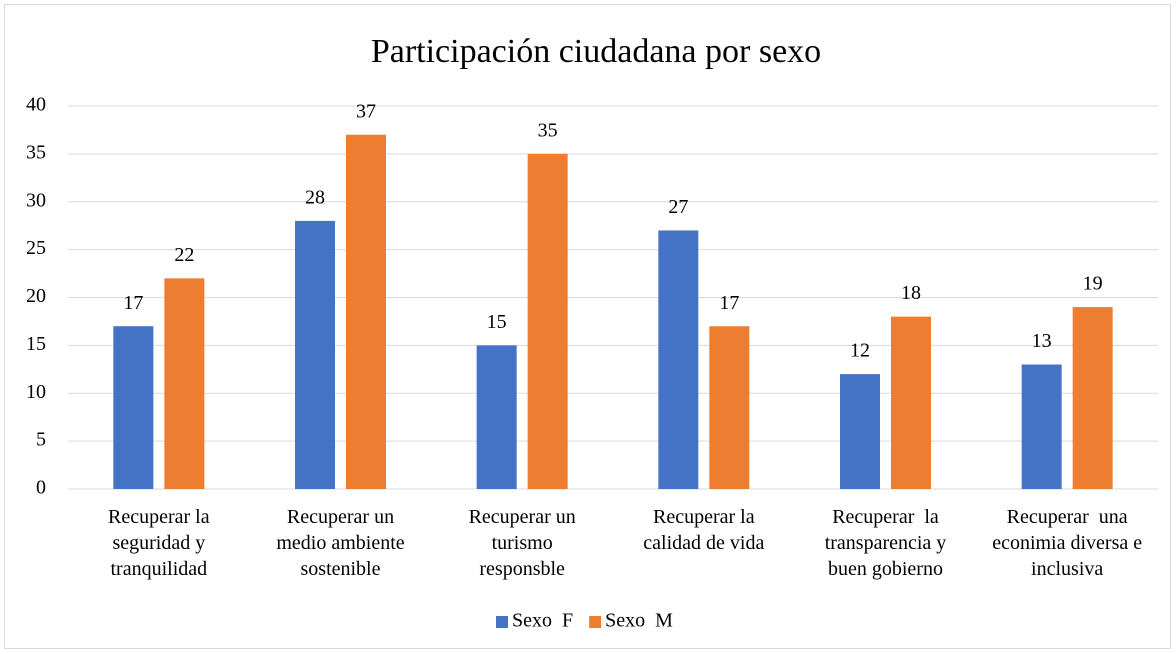  Describe the element at coordinates (36, 248) in the screenshot. I see `y-tick-label: 25` at that location.